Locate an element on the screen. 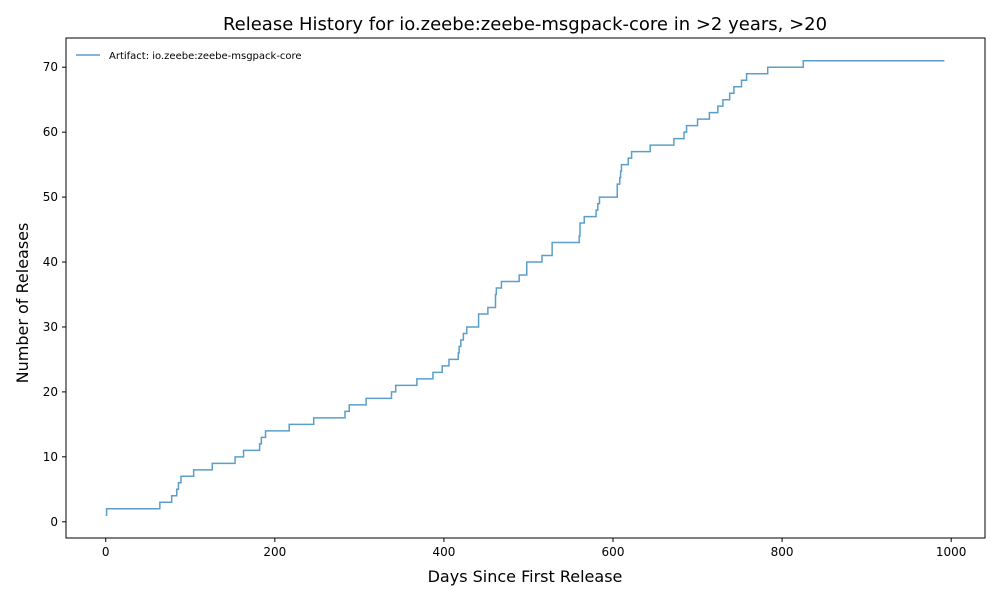 The image size is (1000, 600). y-tick-label: 60 is located at coordinates (50, 132).